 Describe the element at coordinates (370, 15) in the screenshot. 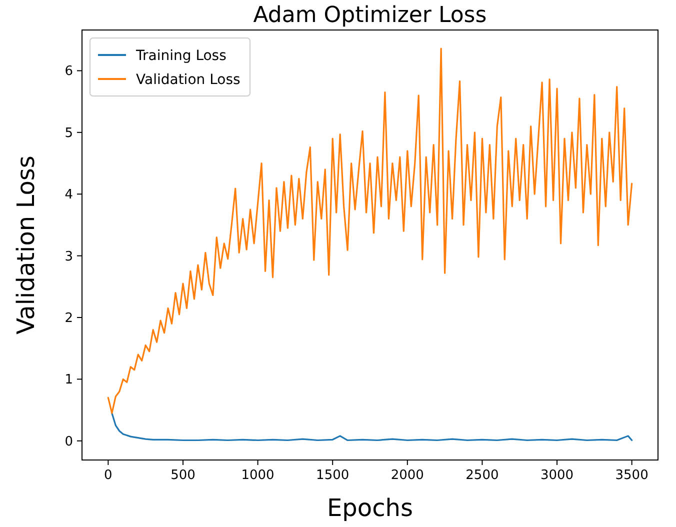

I see `chart-title: Adam Optimizer Loss` at that location.